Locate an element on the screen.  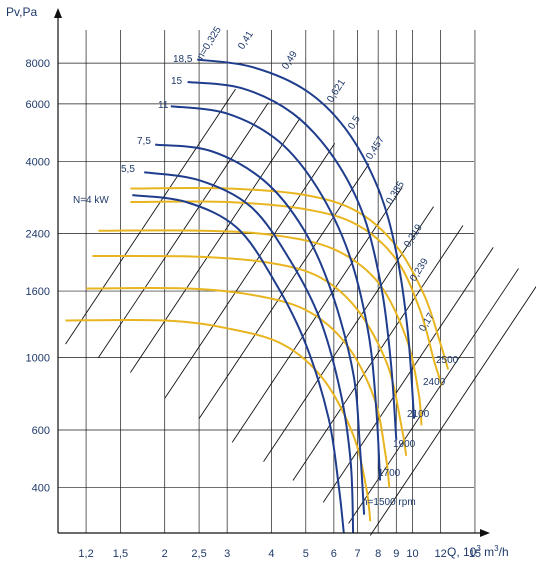
efficiency-label: 0,319 is located at coordinates (413, 235).